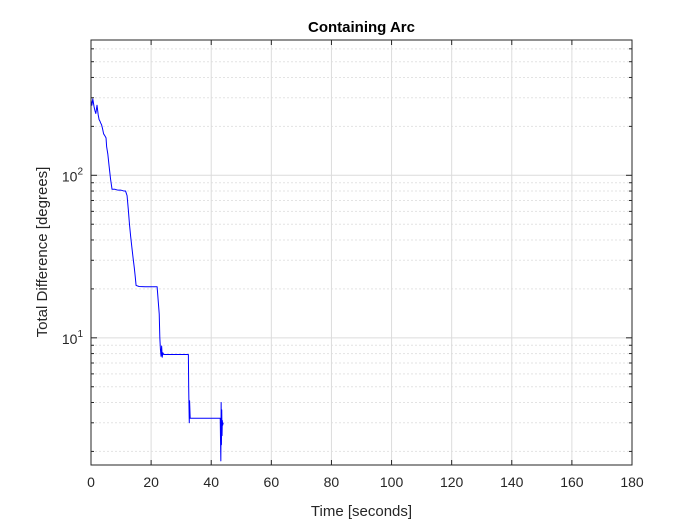  I want to click on y-tick-label: 10², so click(73, 175).